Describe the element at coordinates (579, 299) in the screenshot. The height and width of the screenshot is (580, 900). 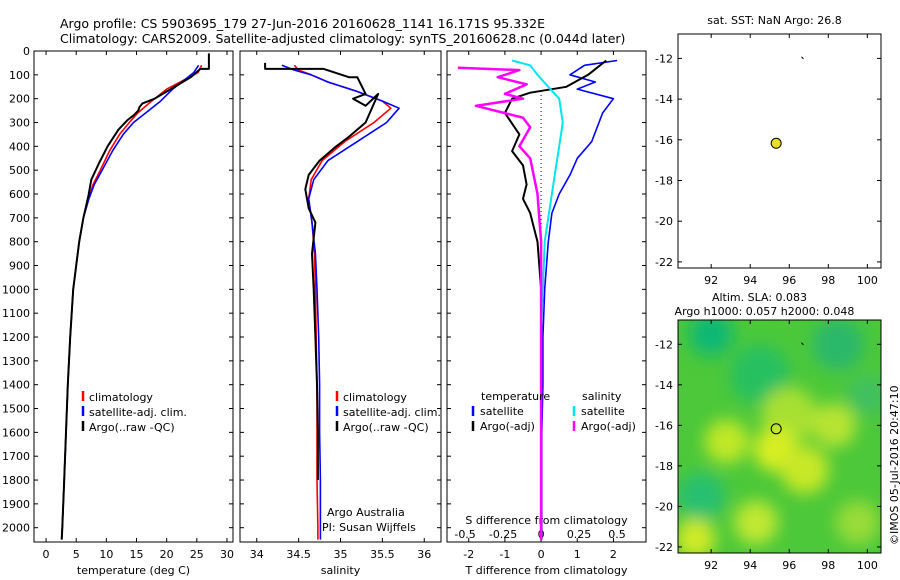
I see `series-line-temperature-satellite` at that location.